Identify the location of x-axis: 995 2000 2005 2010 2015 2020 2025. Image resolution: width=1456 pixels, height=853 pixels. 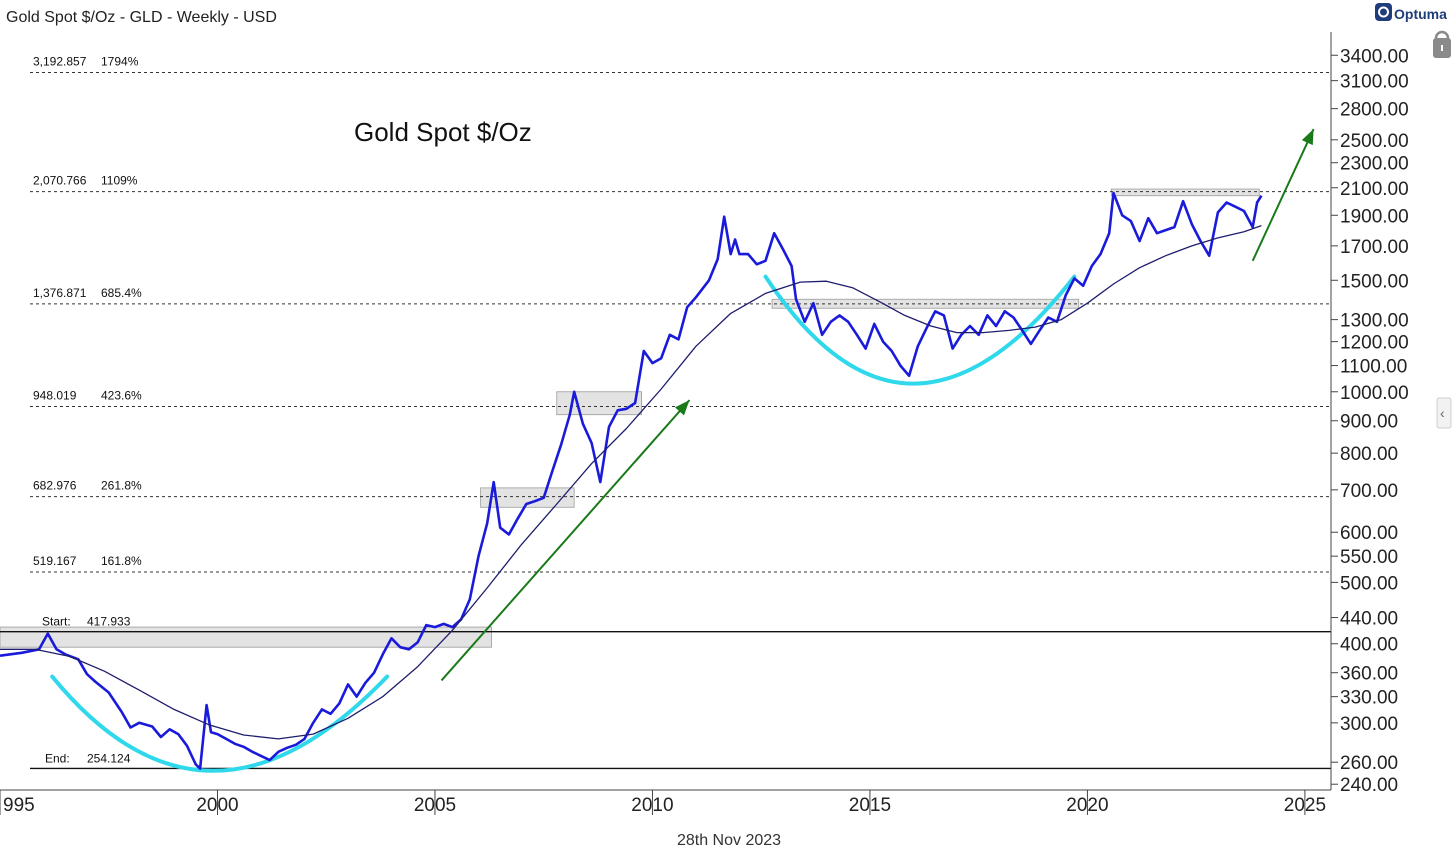
(663, 803).